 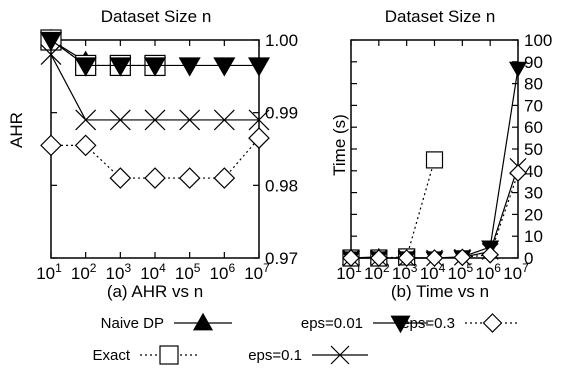 I want to click on y-tick-label: 100, so click(x=538, y=40).